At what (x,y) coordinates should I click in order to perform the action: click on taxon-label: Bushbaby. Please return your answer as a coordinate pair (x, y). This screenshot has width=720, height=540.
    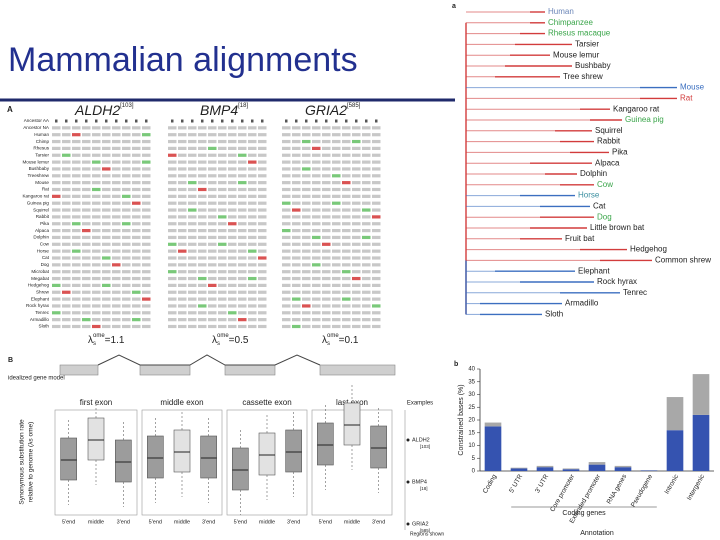
    Looking at the image, I should click on (593, 65).